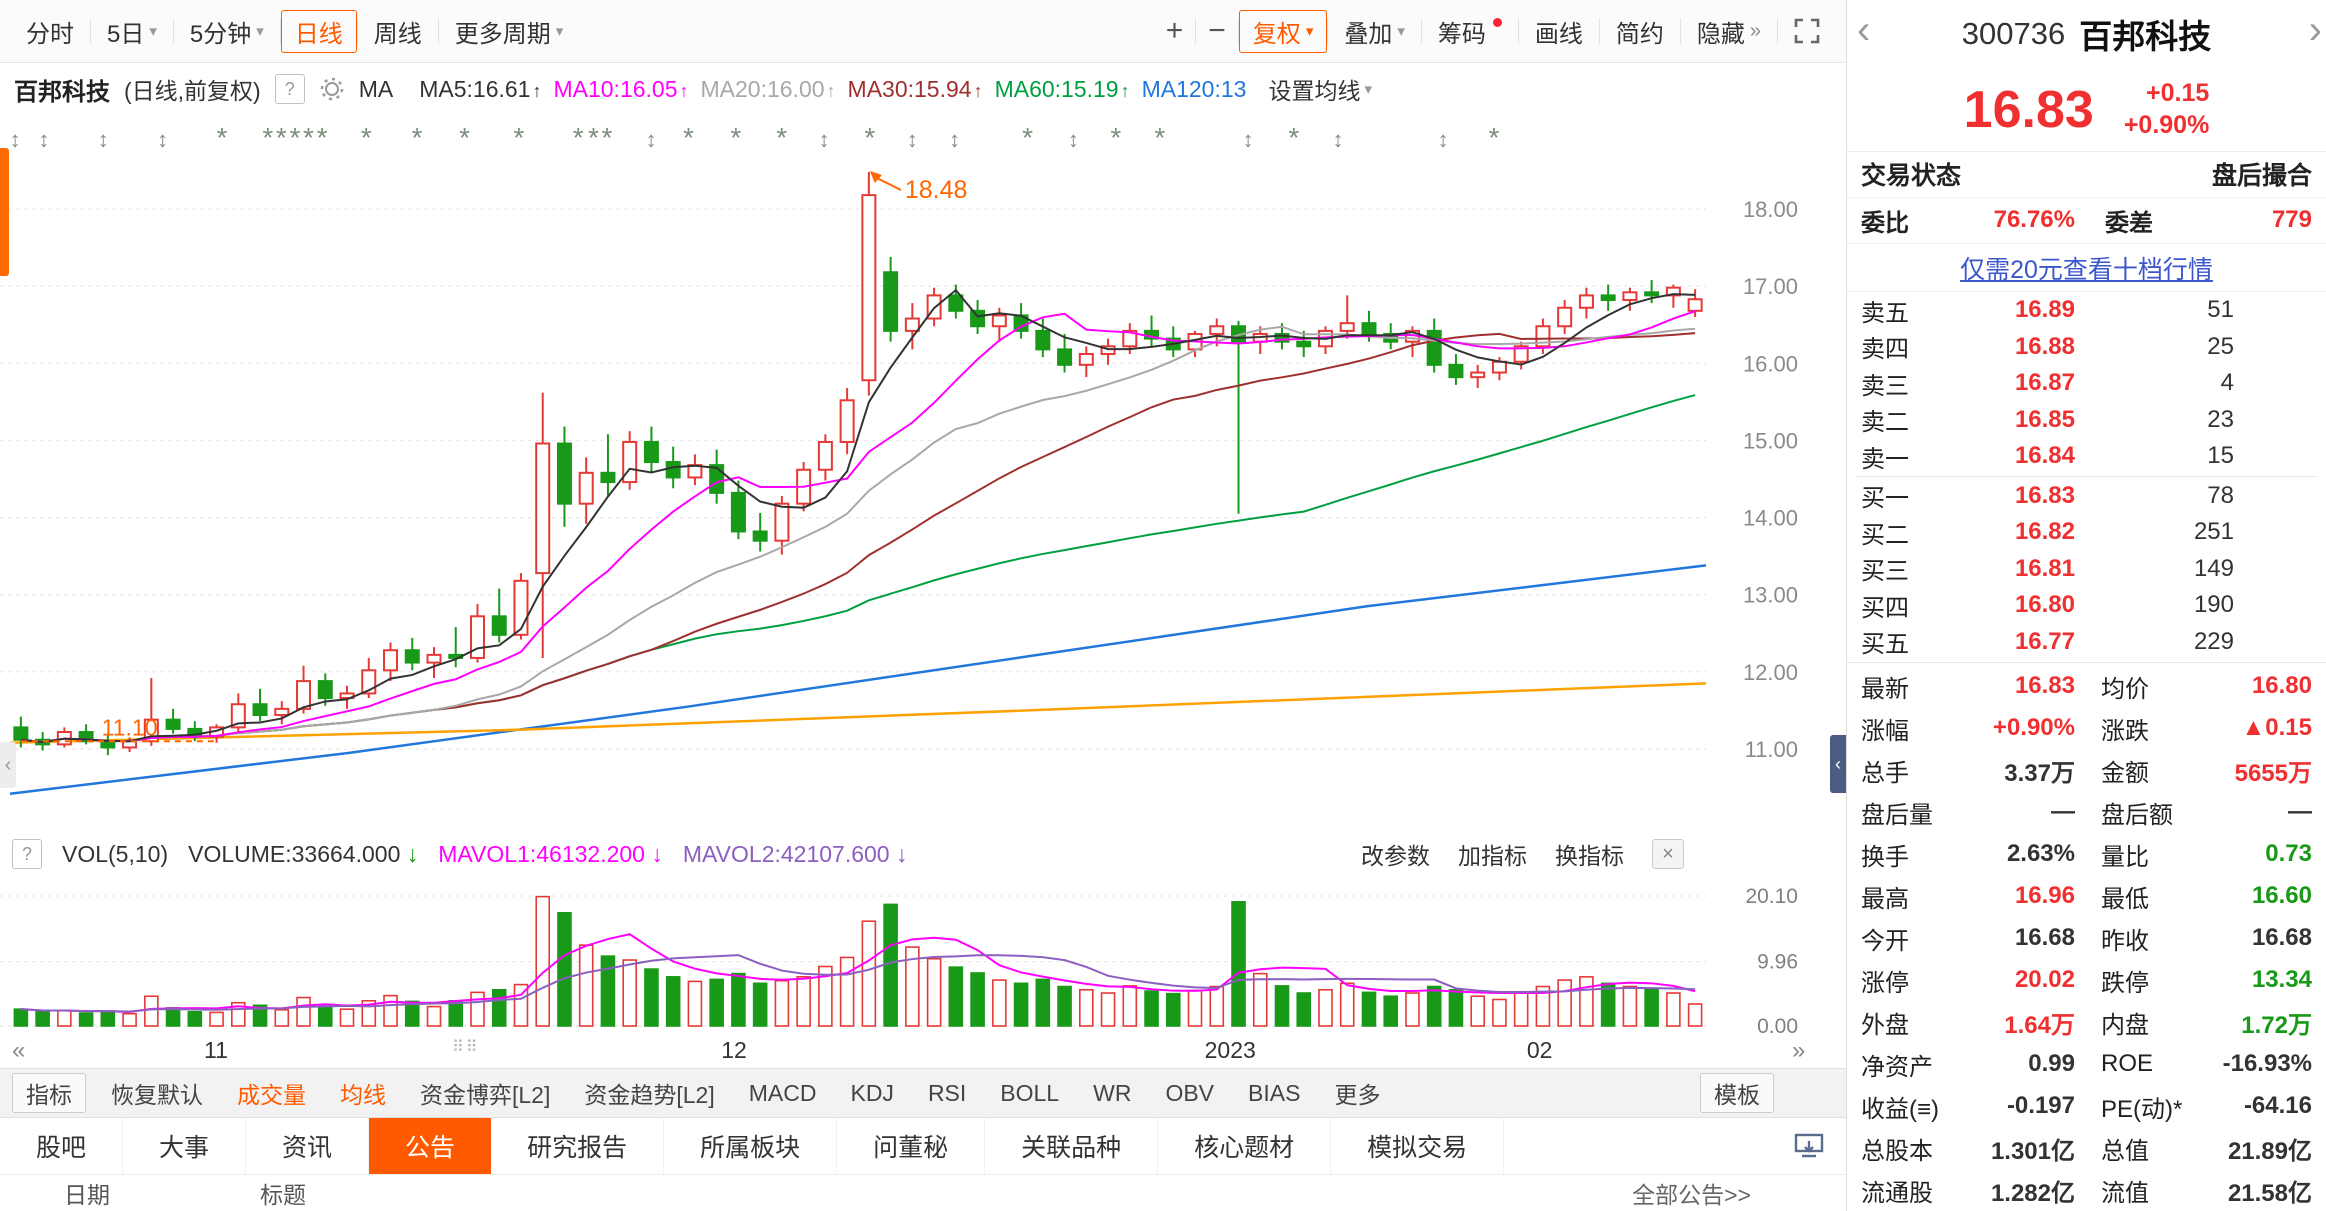 This screenshot has width=2326, height=1211. What do you see at coordinates (550, 853) in the screenshot?
I see `mavol1-value: MAVOL1:46132.200 ↓` at bounding box center [550, 853].